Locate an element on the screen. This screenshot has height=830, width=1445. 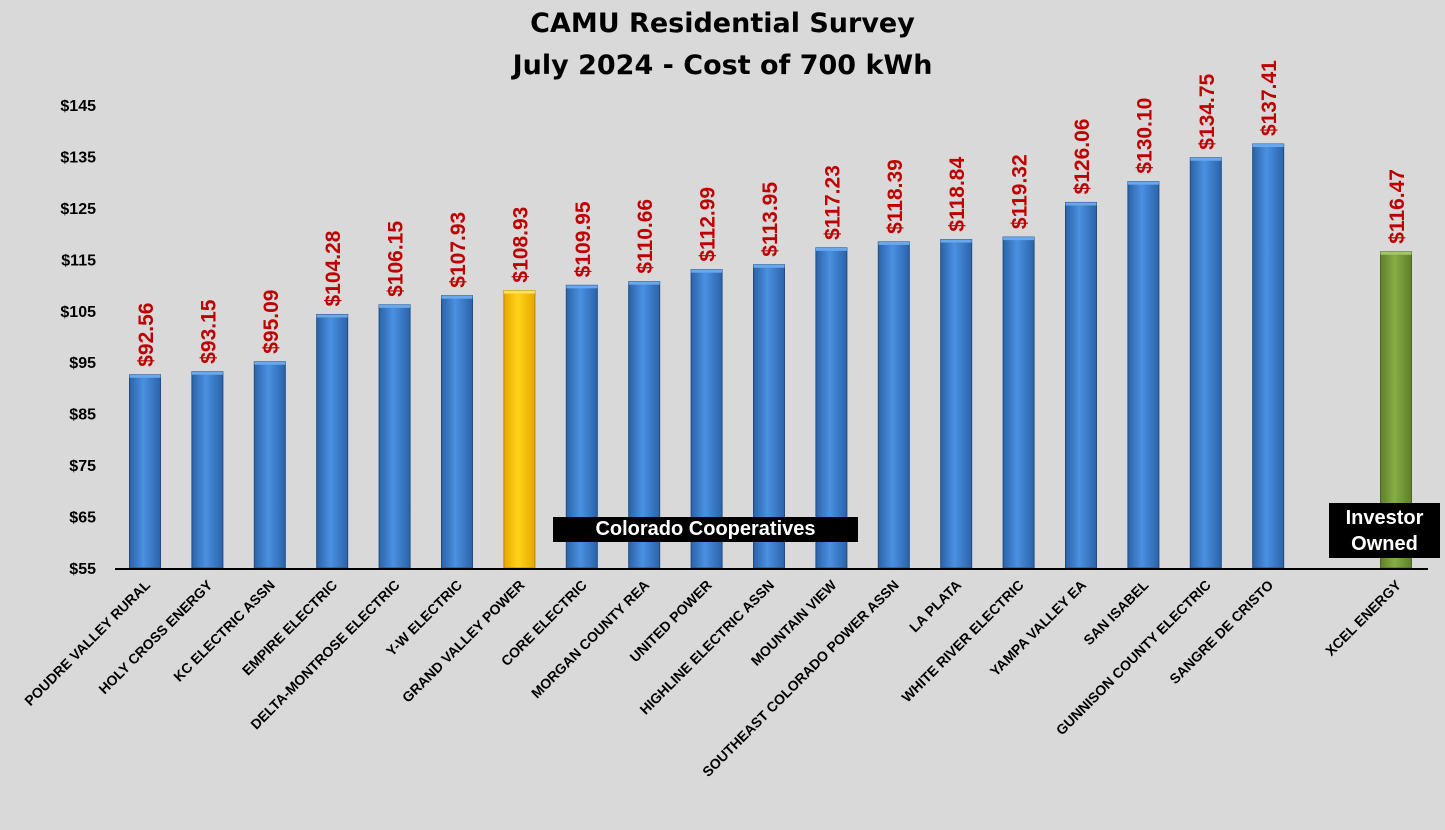
y-tick-label: $85 is located at coordinates (82, 415).